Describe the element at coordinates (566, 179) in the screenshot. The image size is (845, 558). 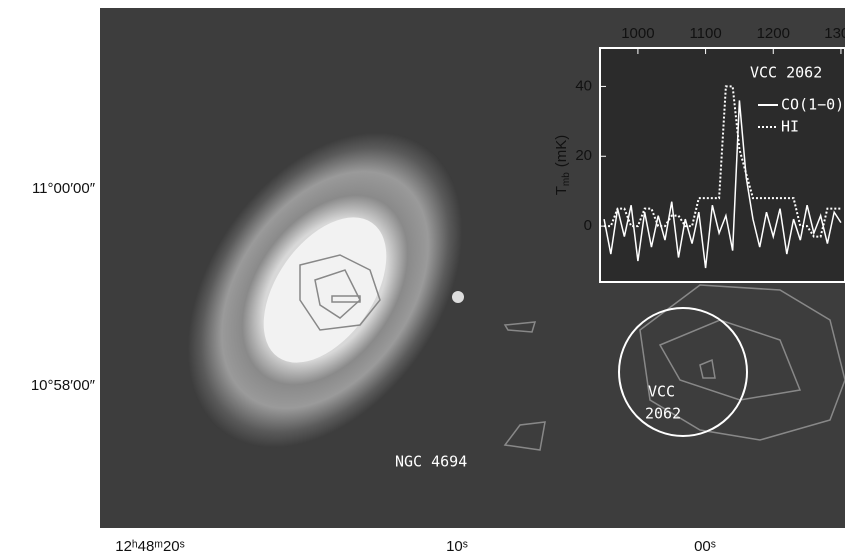
I see `y-label-sub: mb` at that location.